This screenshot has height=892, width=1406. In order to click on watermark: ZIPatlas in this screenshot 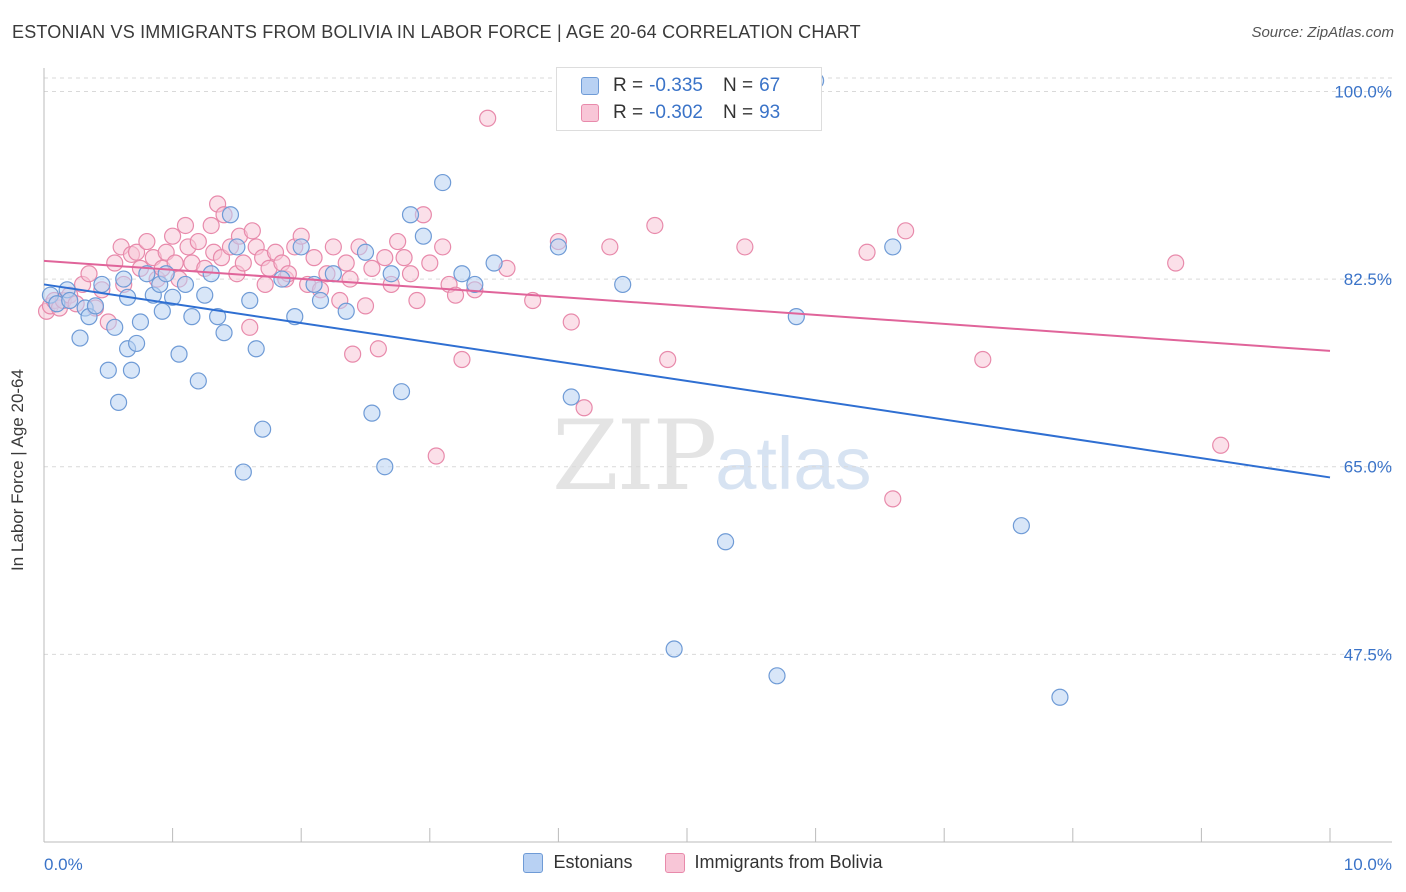, I will do `click(712, 456)`.